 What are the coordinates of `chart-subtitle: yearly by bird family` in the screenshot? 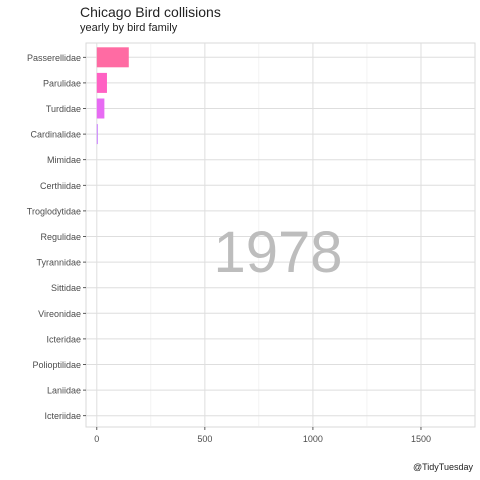 It's located at (129, 28).